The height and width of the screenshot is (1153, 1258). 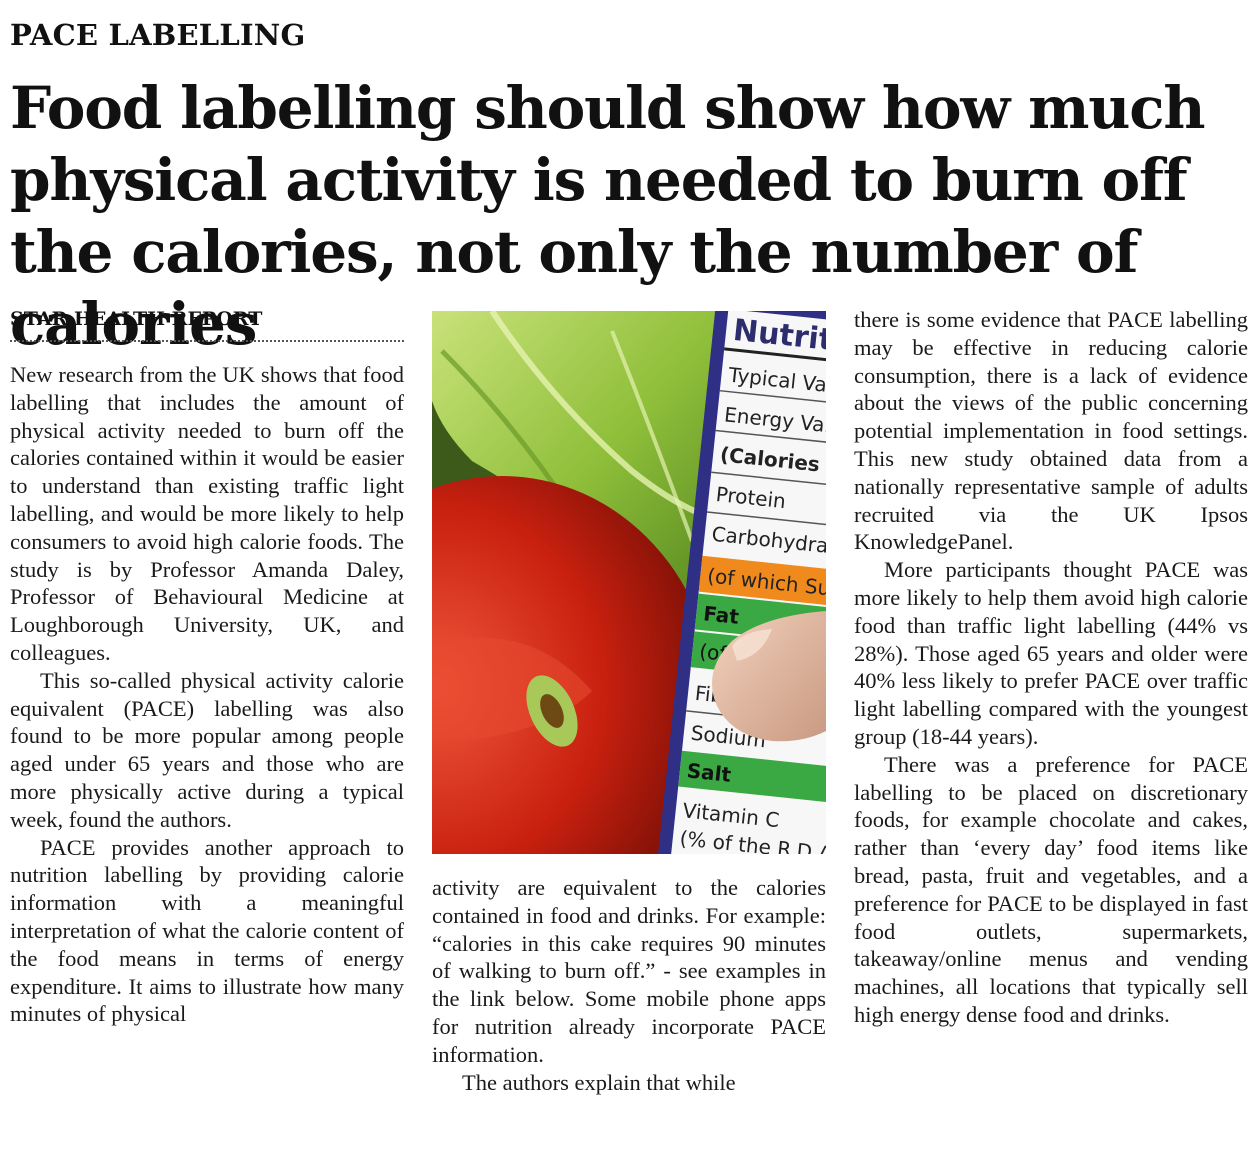 What do you see at coordinates (721, 615) in the screenshot?
I see `label-row: Fat` at bounding box center [721, 615].